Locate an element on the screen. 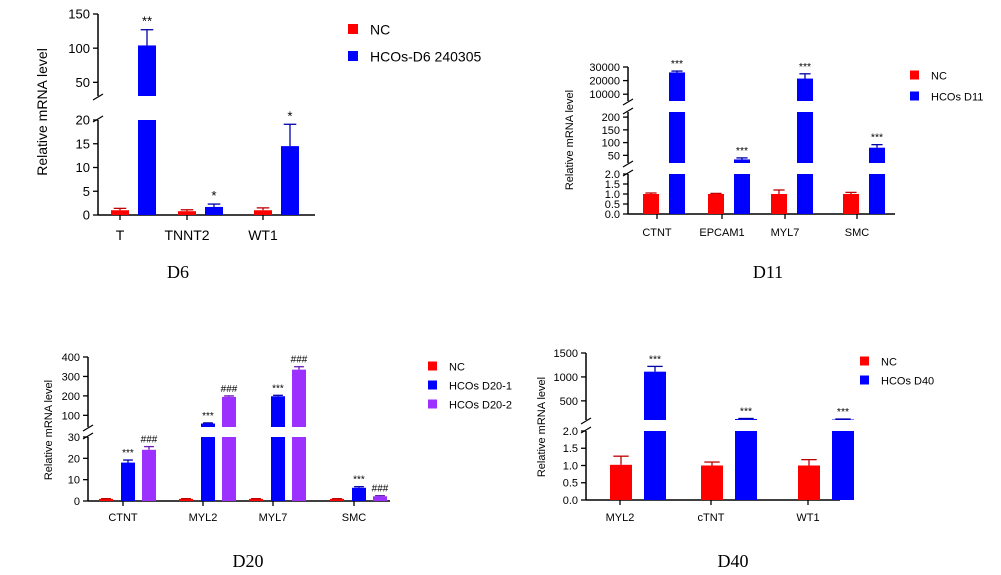 This screenshot has height=575, width=1001. panel-caption: D40 is located at coordinates (733, 561).